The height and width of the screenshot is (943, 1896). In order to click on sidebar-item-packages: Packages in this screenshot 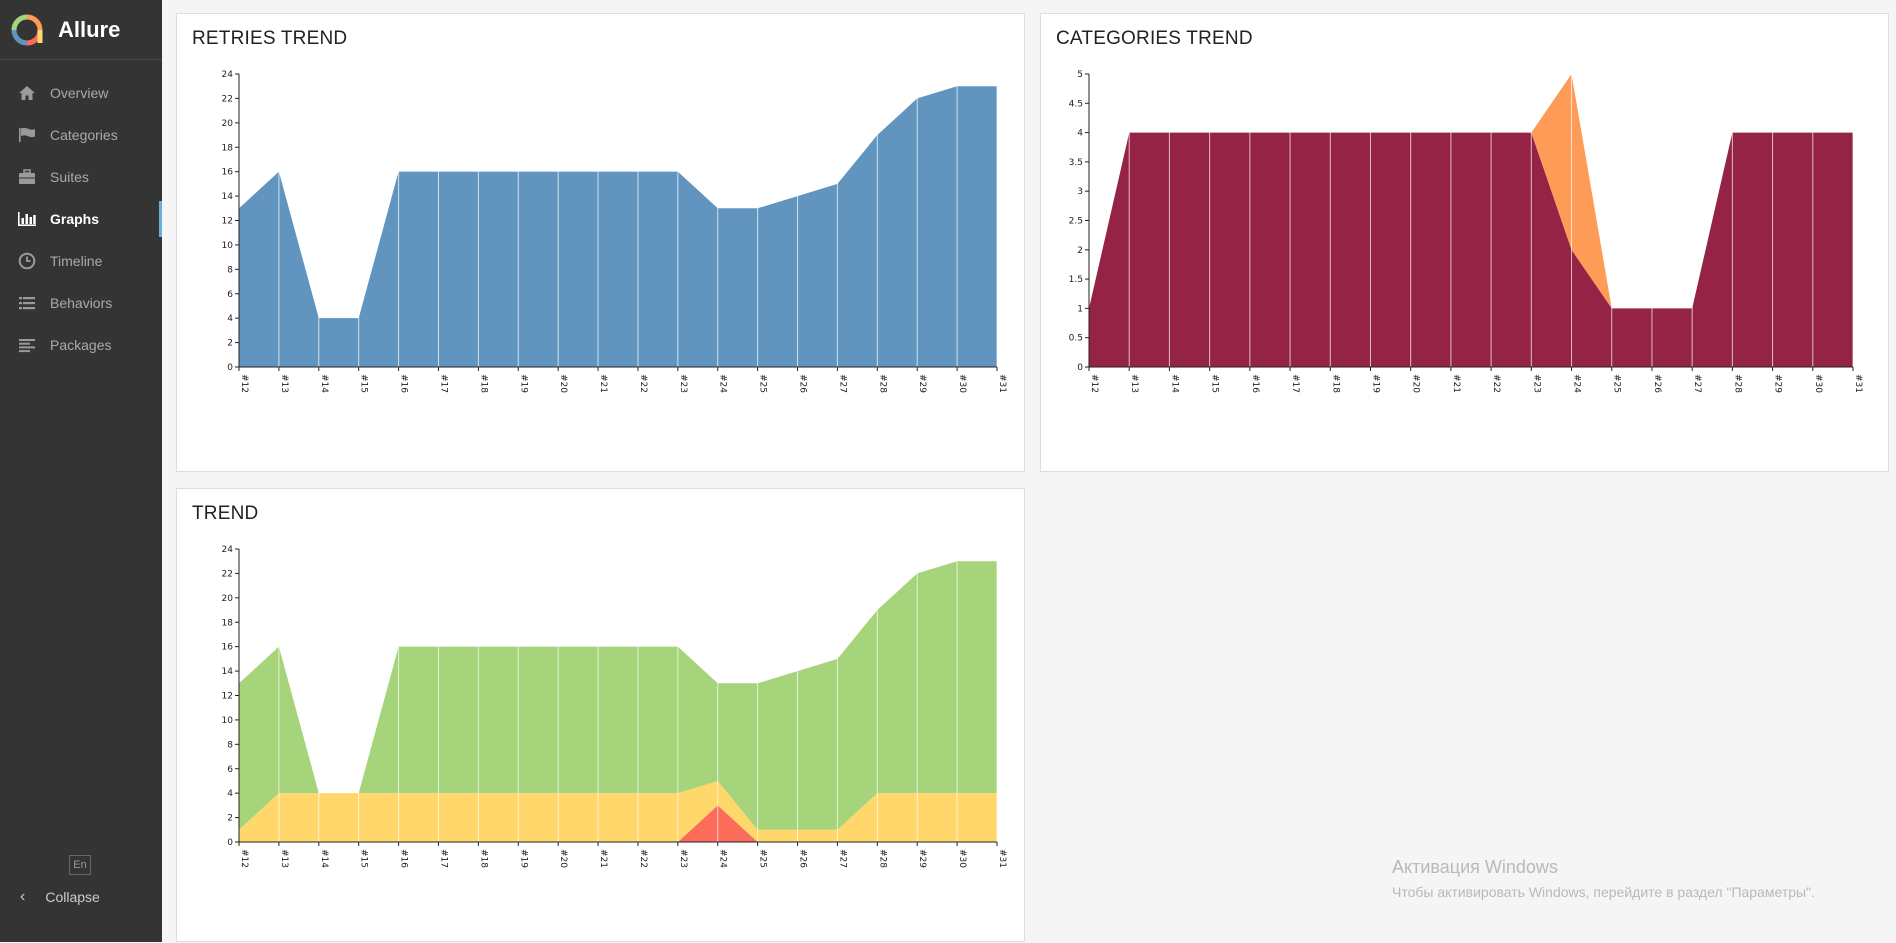, I will do `click(81, 345)`.